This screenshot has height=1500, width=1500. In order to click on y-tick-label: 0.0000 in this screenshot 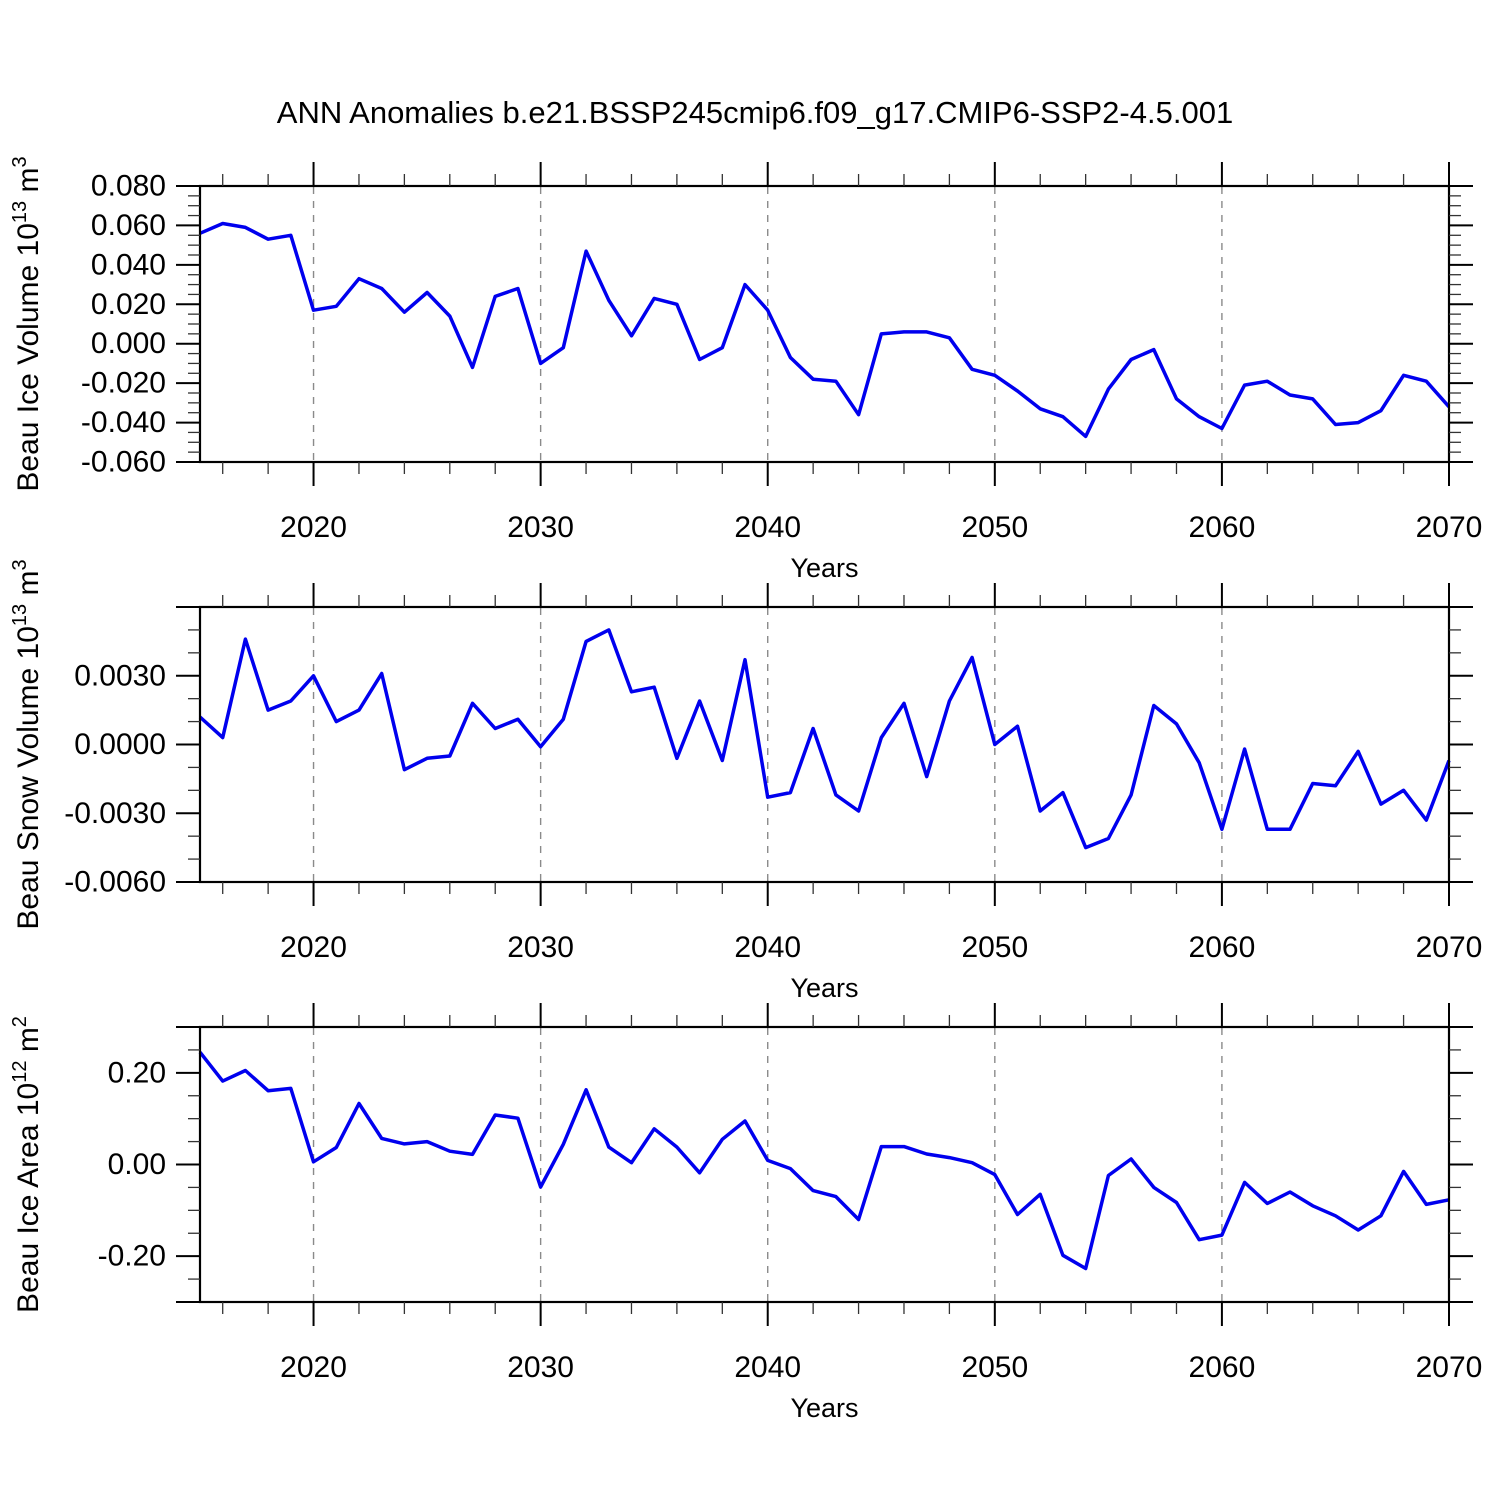, I will do `click(120, 744)`.